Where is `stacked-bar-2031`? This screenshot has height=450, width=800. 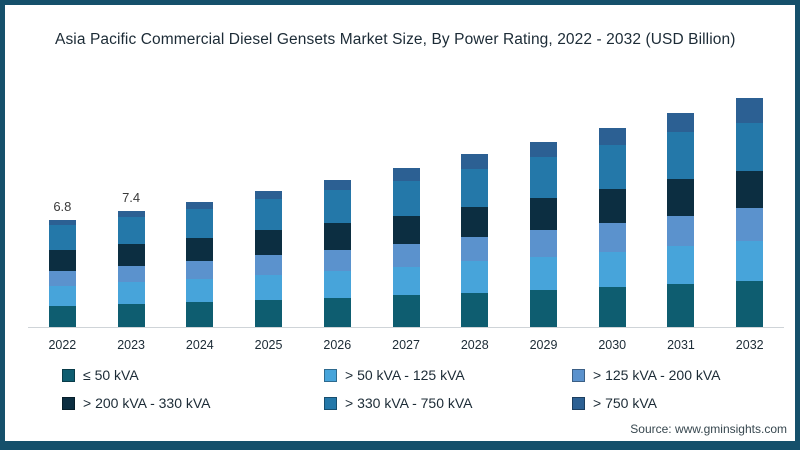
stacked-bar-2031 is located at coordinates (681, 220).